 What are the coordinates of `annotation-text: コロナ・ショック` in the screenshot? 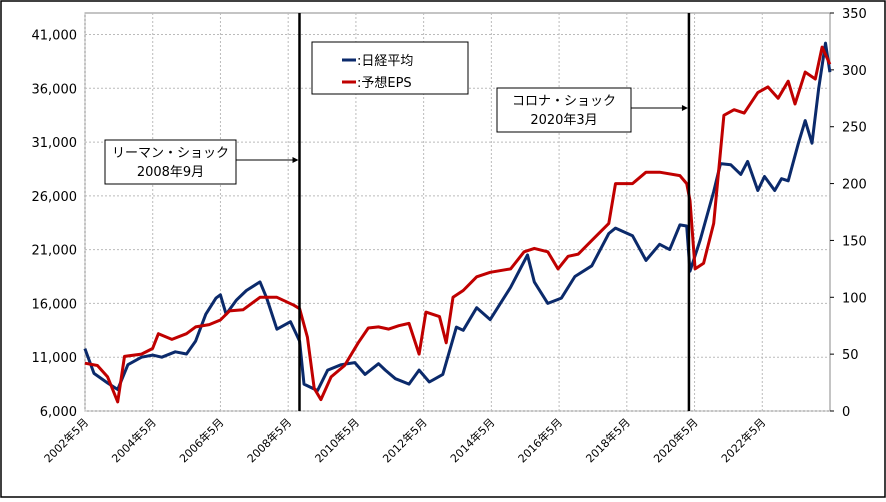 It's located at (564, 101).